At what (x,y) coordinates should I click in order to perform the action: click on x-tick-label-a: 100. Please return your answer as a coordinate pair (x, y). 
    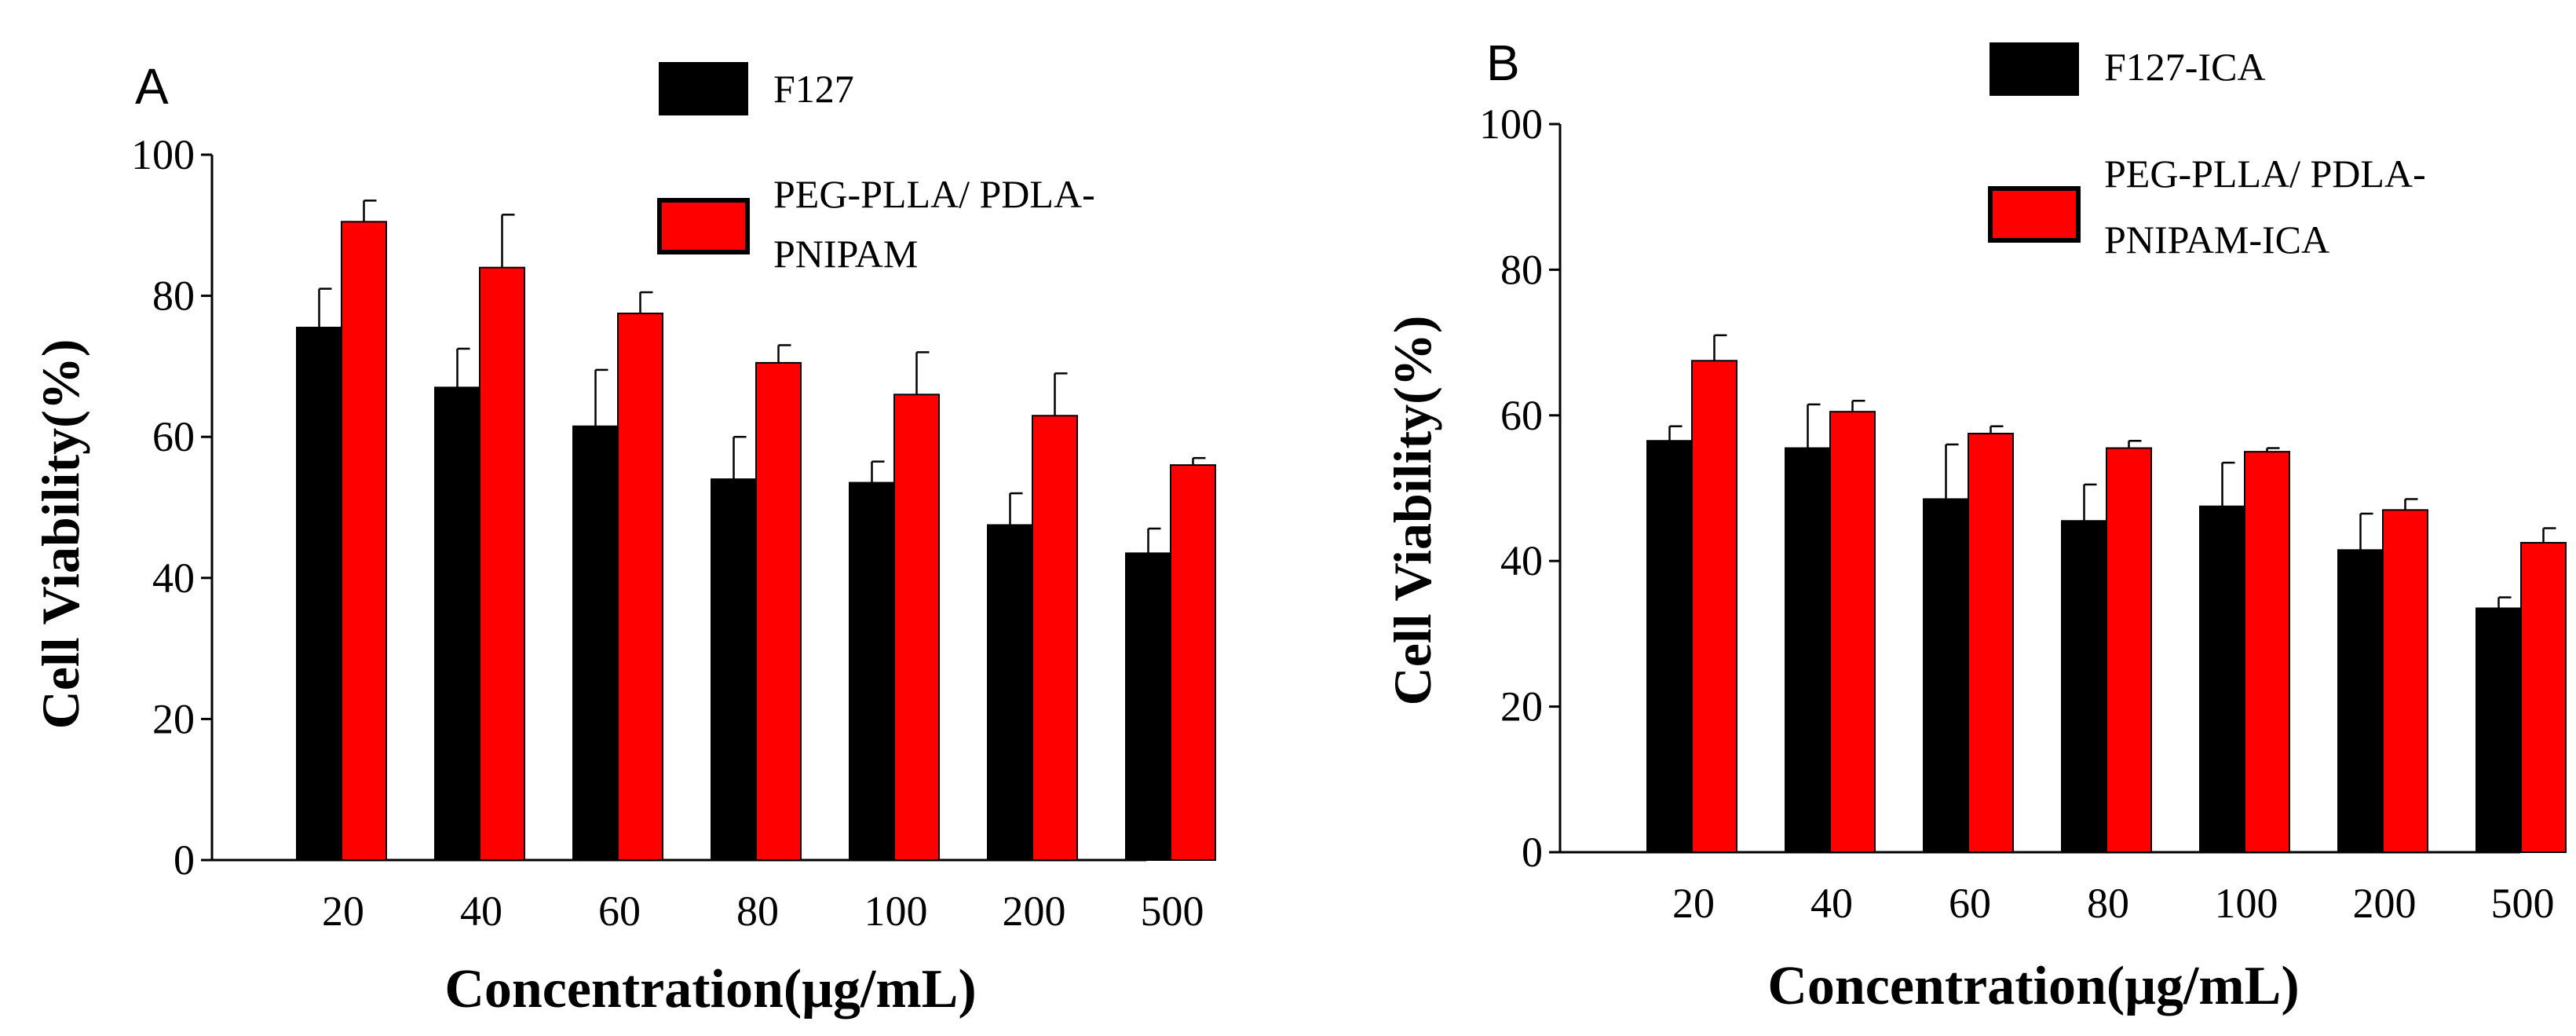
    Looking at the image, I should click on (896, 911).